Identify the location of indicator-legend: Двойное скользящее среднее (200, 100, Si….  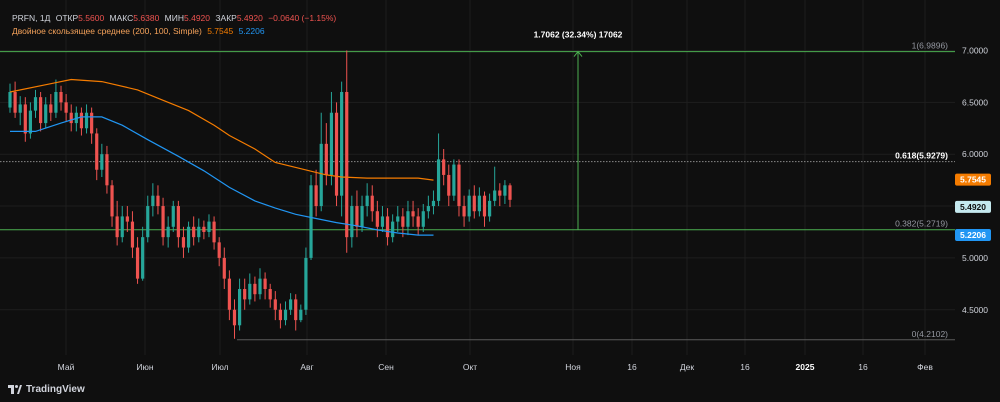
(140, 31).